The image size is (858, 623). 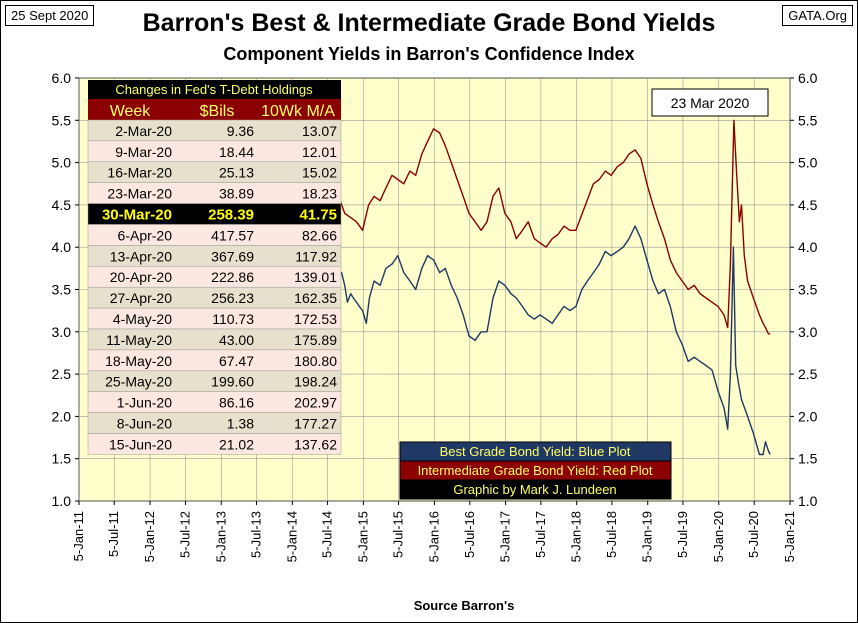 What do you see at coordinates (62, 205) in the screenshot?
I see `y-tick-label-left: 4.5` at bounding box center [62, 205].